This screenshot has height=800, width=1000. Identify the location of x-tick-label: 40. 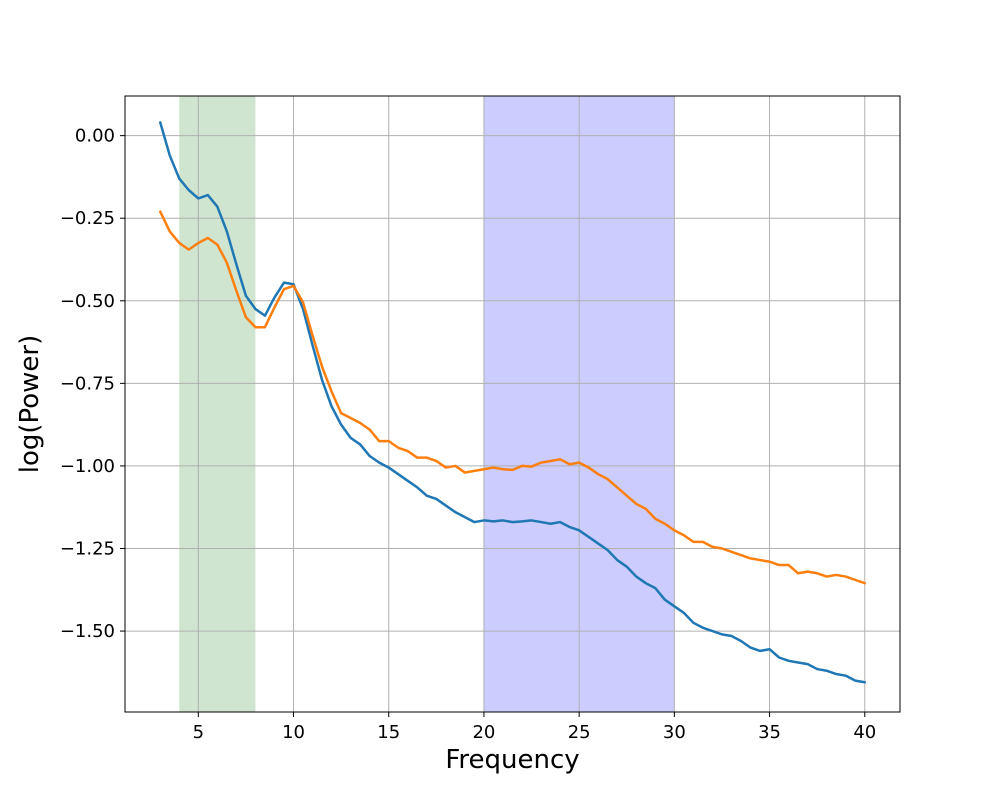
(864, 732).